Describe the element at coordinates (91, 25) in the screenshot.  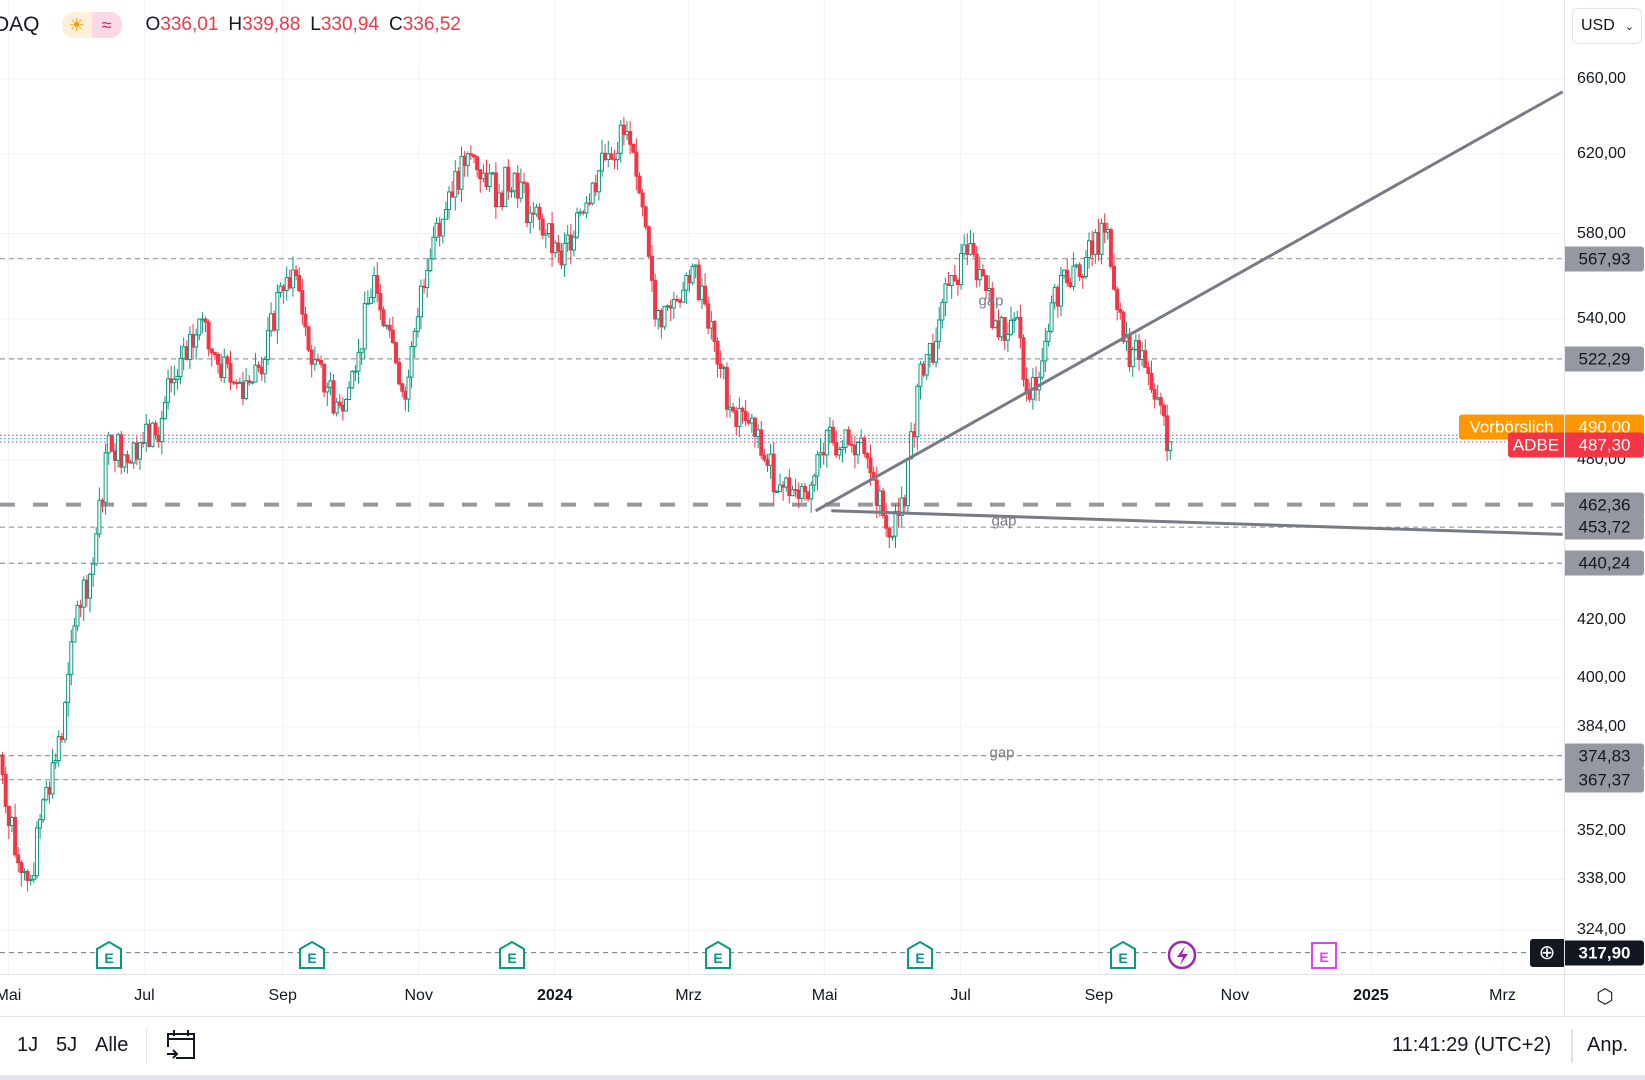
I see `status-pill: ☀ ≈` at that location.